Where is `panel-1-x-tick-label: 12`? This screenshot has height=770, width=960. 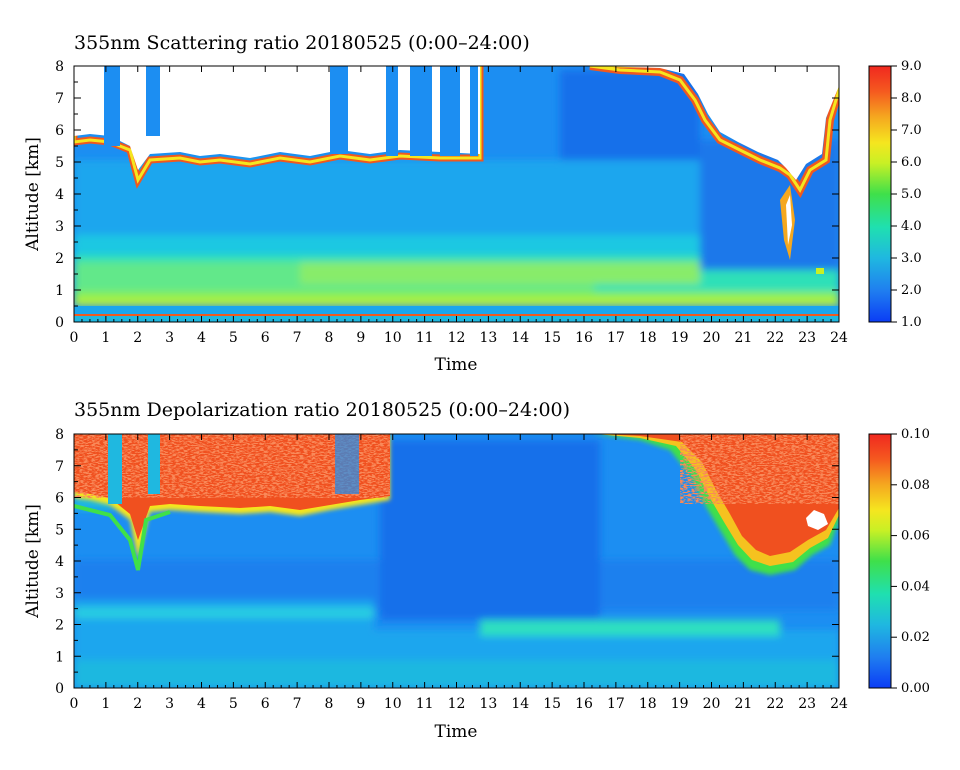
panel-1-x-tick-label: 12 is located at coordinates (457, 338).